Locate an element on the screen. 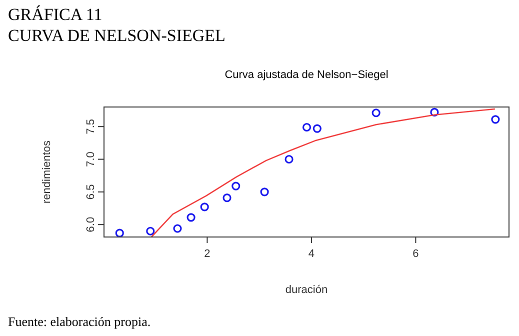 Image resolution: width=519 pixels, height=336 pixels. y-tick-label: 7.5 is located at coordinates (91, 126).